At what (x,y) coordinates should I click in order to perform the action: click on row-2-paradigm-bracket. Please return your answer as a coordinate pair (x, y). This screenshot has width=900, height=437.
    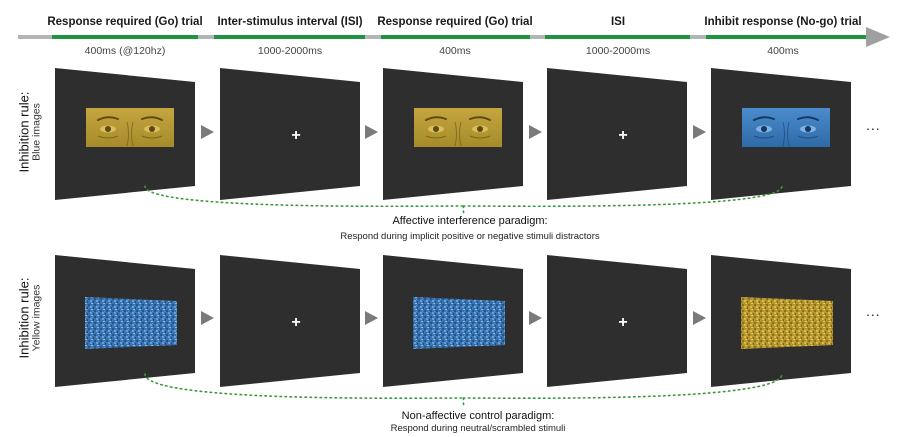
    Looking at the image, I should click on (463, 391).